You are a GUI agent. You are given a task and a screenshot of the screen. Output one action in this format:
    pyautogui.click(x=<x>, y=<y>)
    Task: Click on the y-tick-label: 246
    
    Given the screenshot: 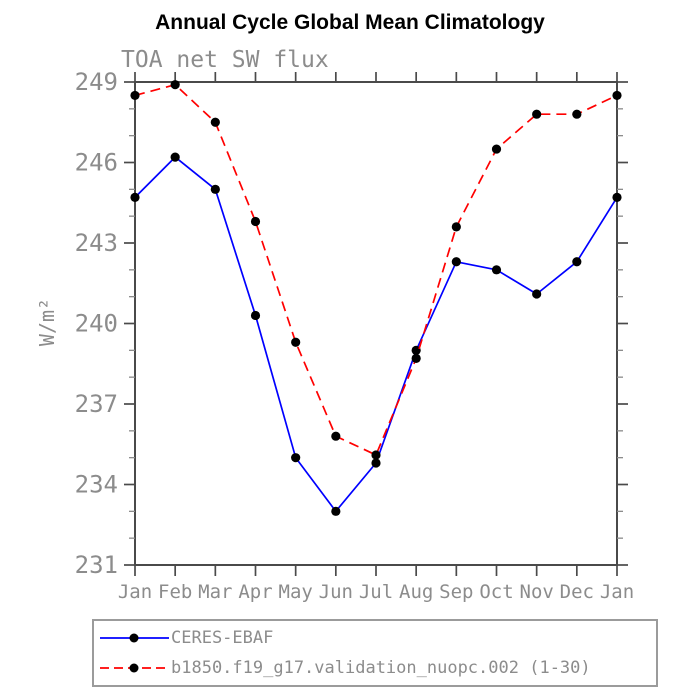 What is the action you would take?
    pyautogui.click(x=96, y=163)
    